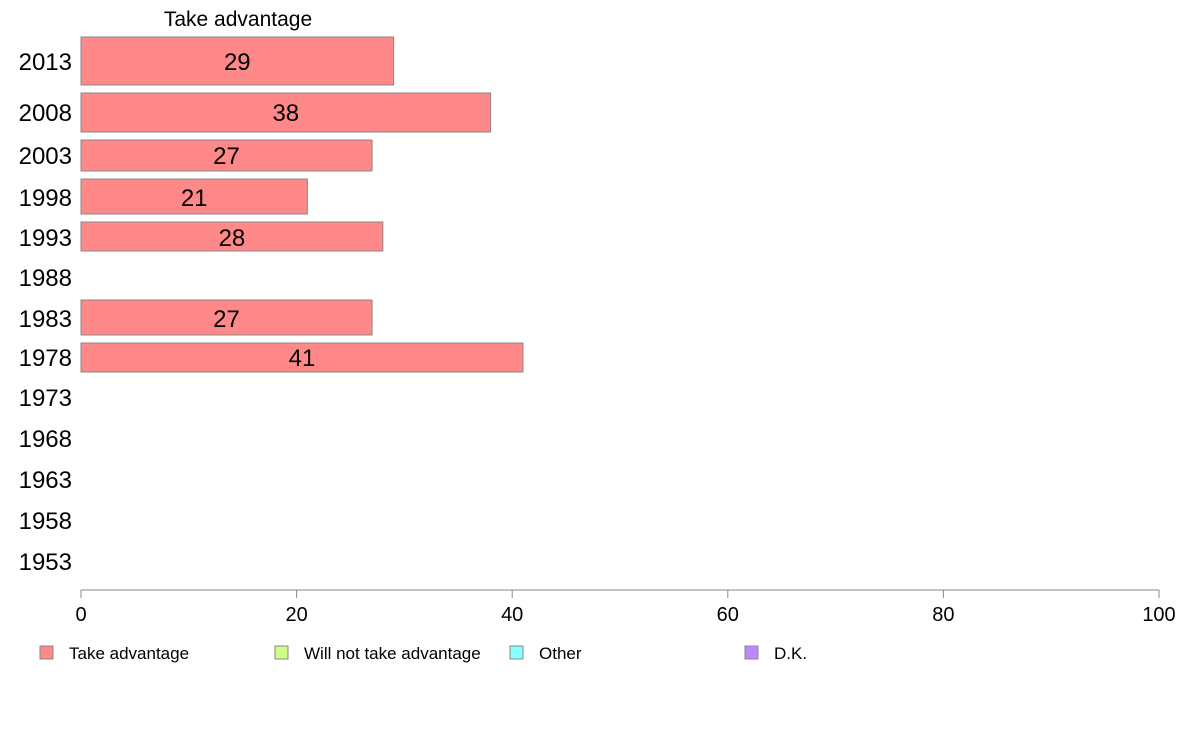 This screenshot has height=736, width=1188. Describe the element at coordinates (129, 653) in the screenshot. I see `legend-label: Take advantage` at that location.